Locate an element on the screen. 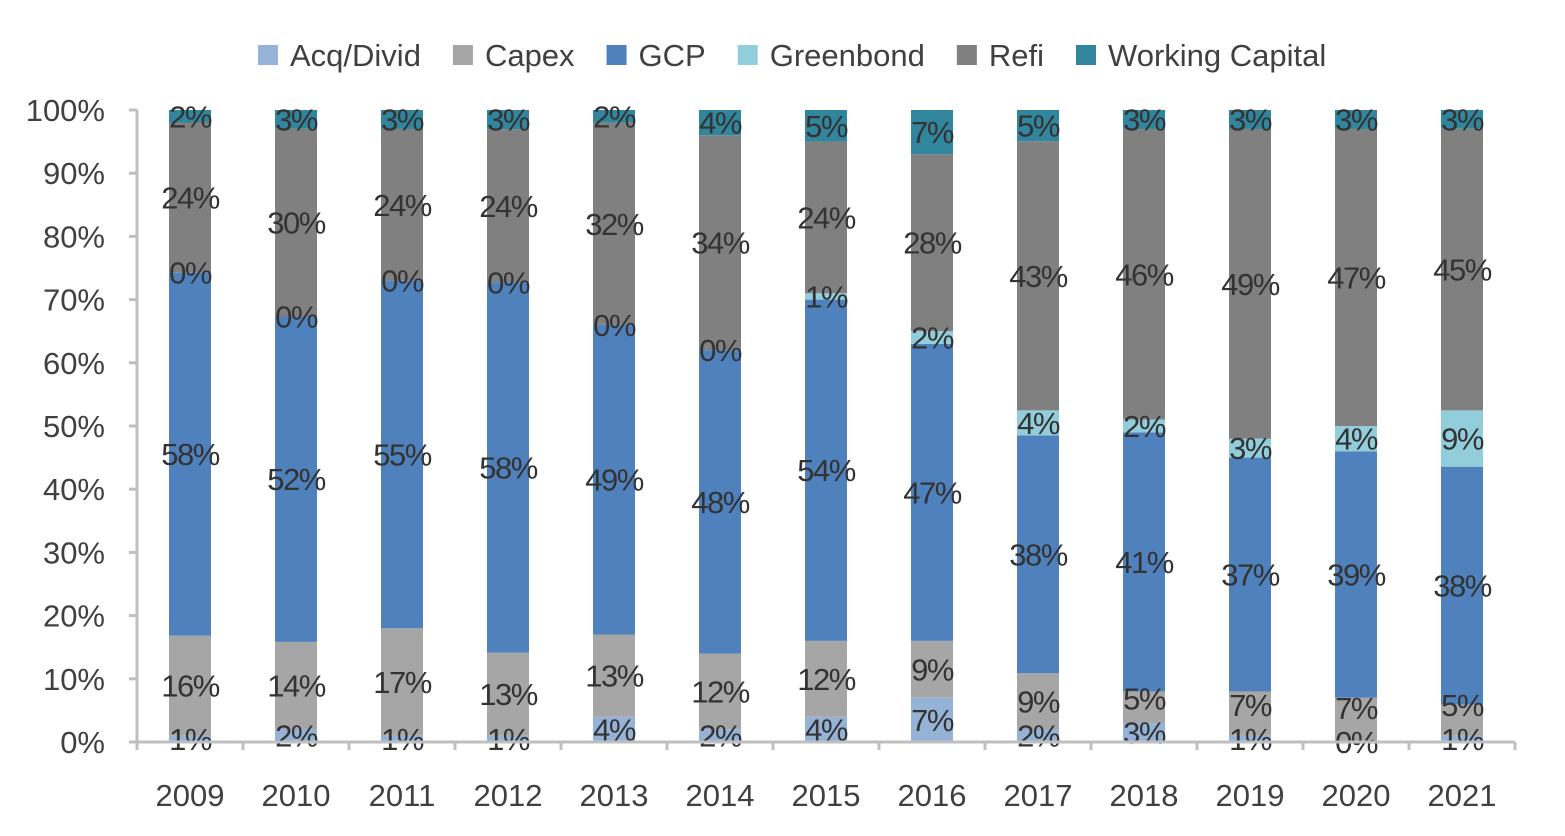 The image size is (1565, 836). legend-item: Greenbond is located at coordinates (831, 55).